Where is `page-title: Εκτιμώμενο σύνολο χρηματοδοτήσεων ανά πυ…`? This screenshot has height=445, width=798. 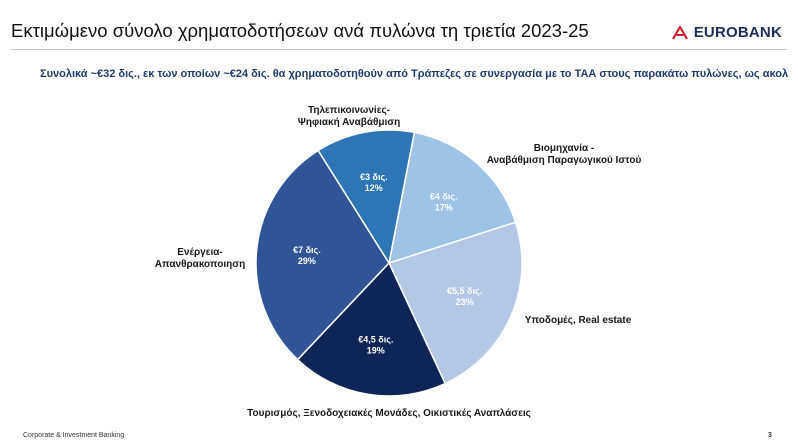
page-title: Εκτιμώμενο σύνολο χρηματοδοτήσεων ανά πυ… is located at coordinates (300, 30).